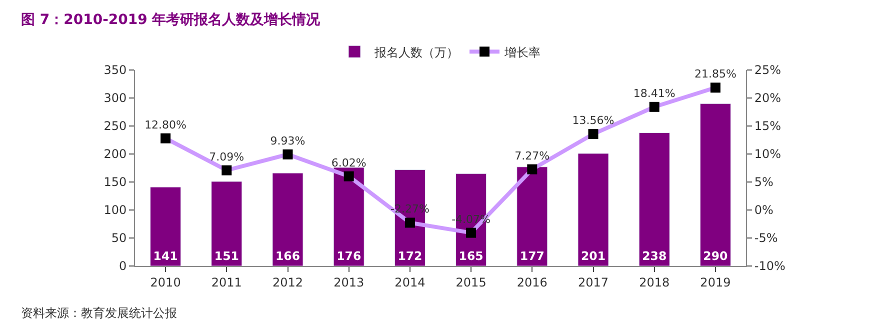 This screenshot has width=886, height=324. What do you see at coordinates (288, 282) in the screenshot?
I see `x-tick-label: 2012` at bounding box center [288, 282].